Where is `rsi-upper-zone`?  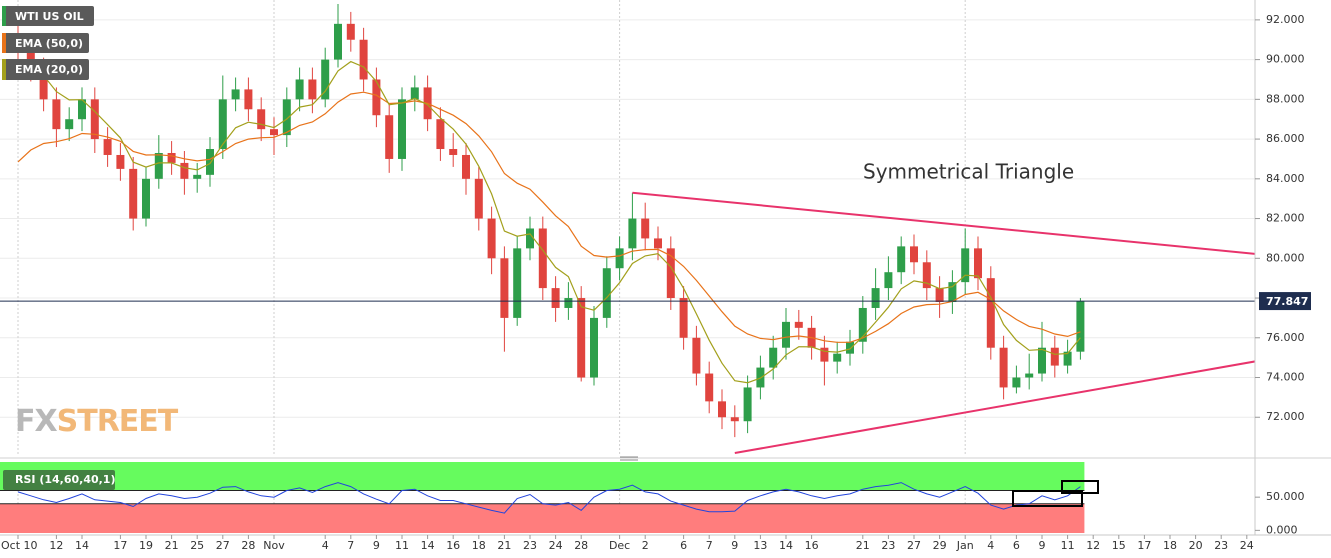 rsi-upper-zone is located at coordinates (542, 476).